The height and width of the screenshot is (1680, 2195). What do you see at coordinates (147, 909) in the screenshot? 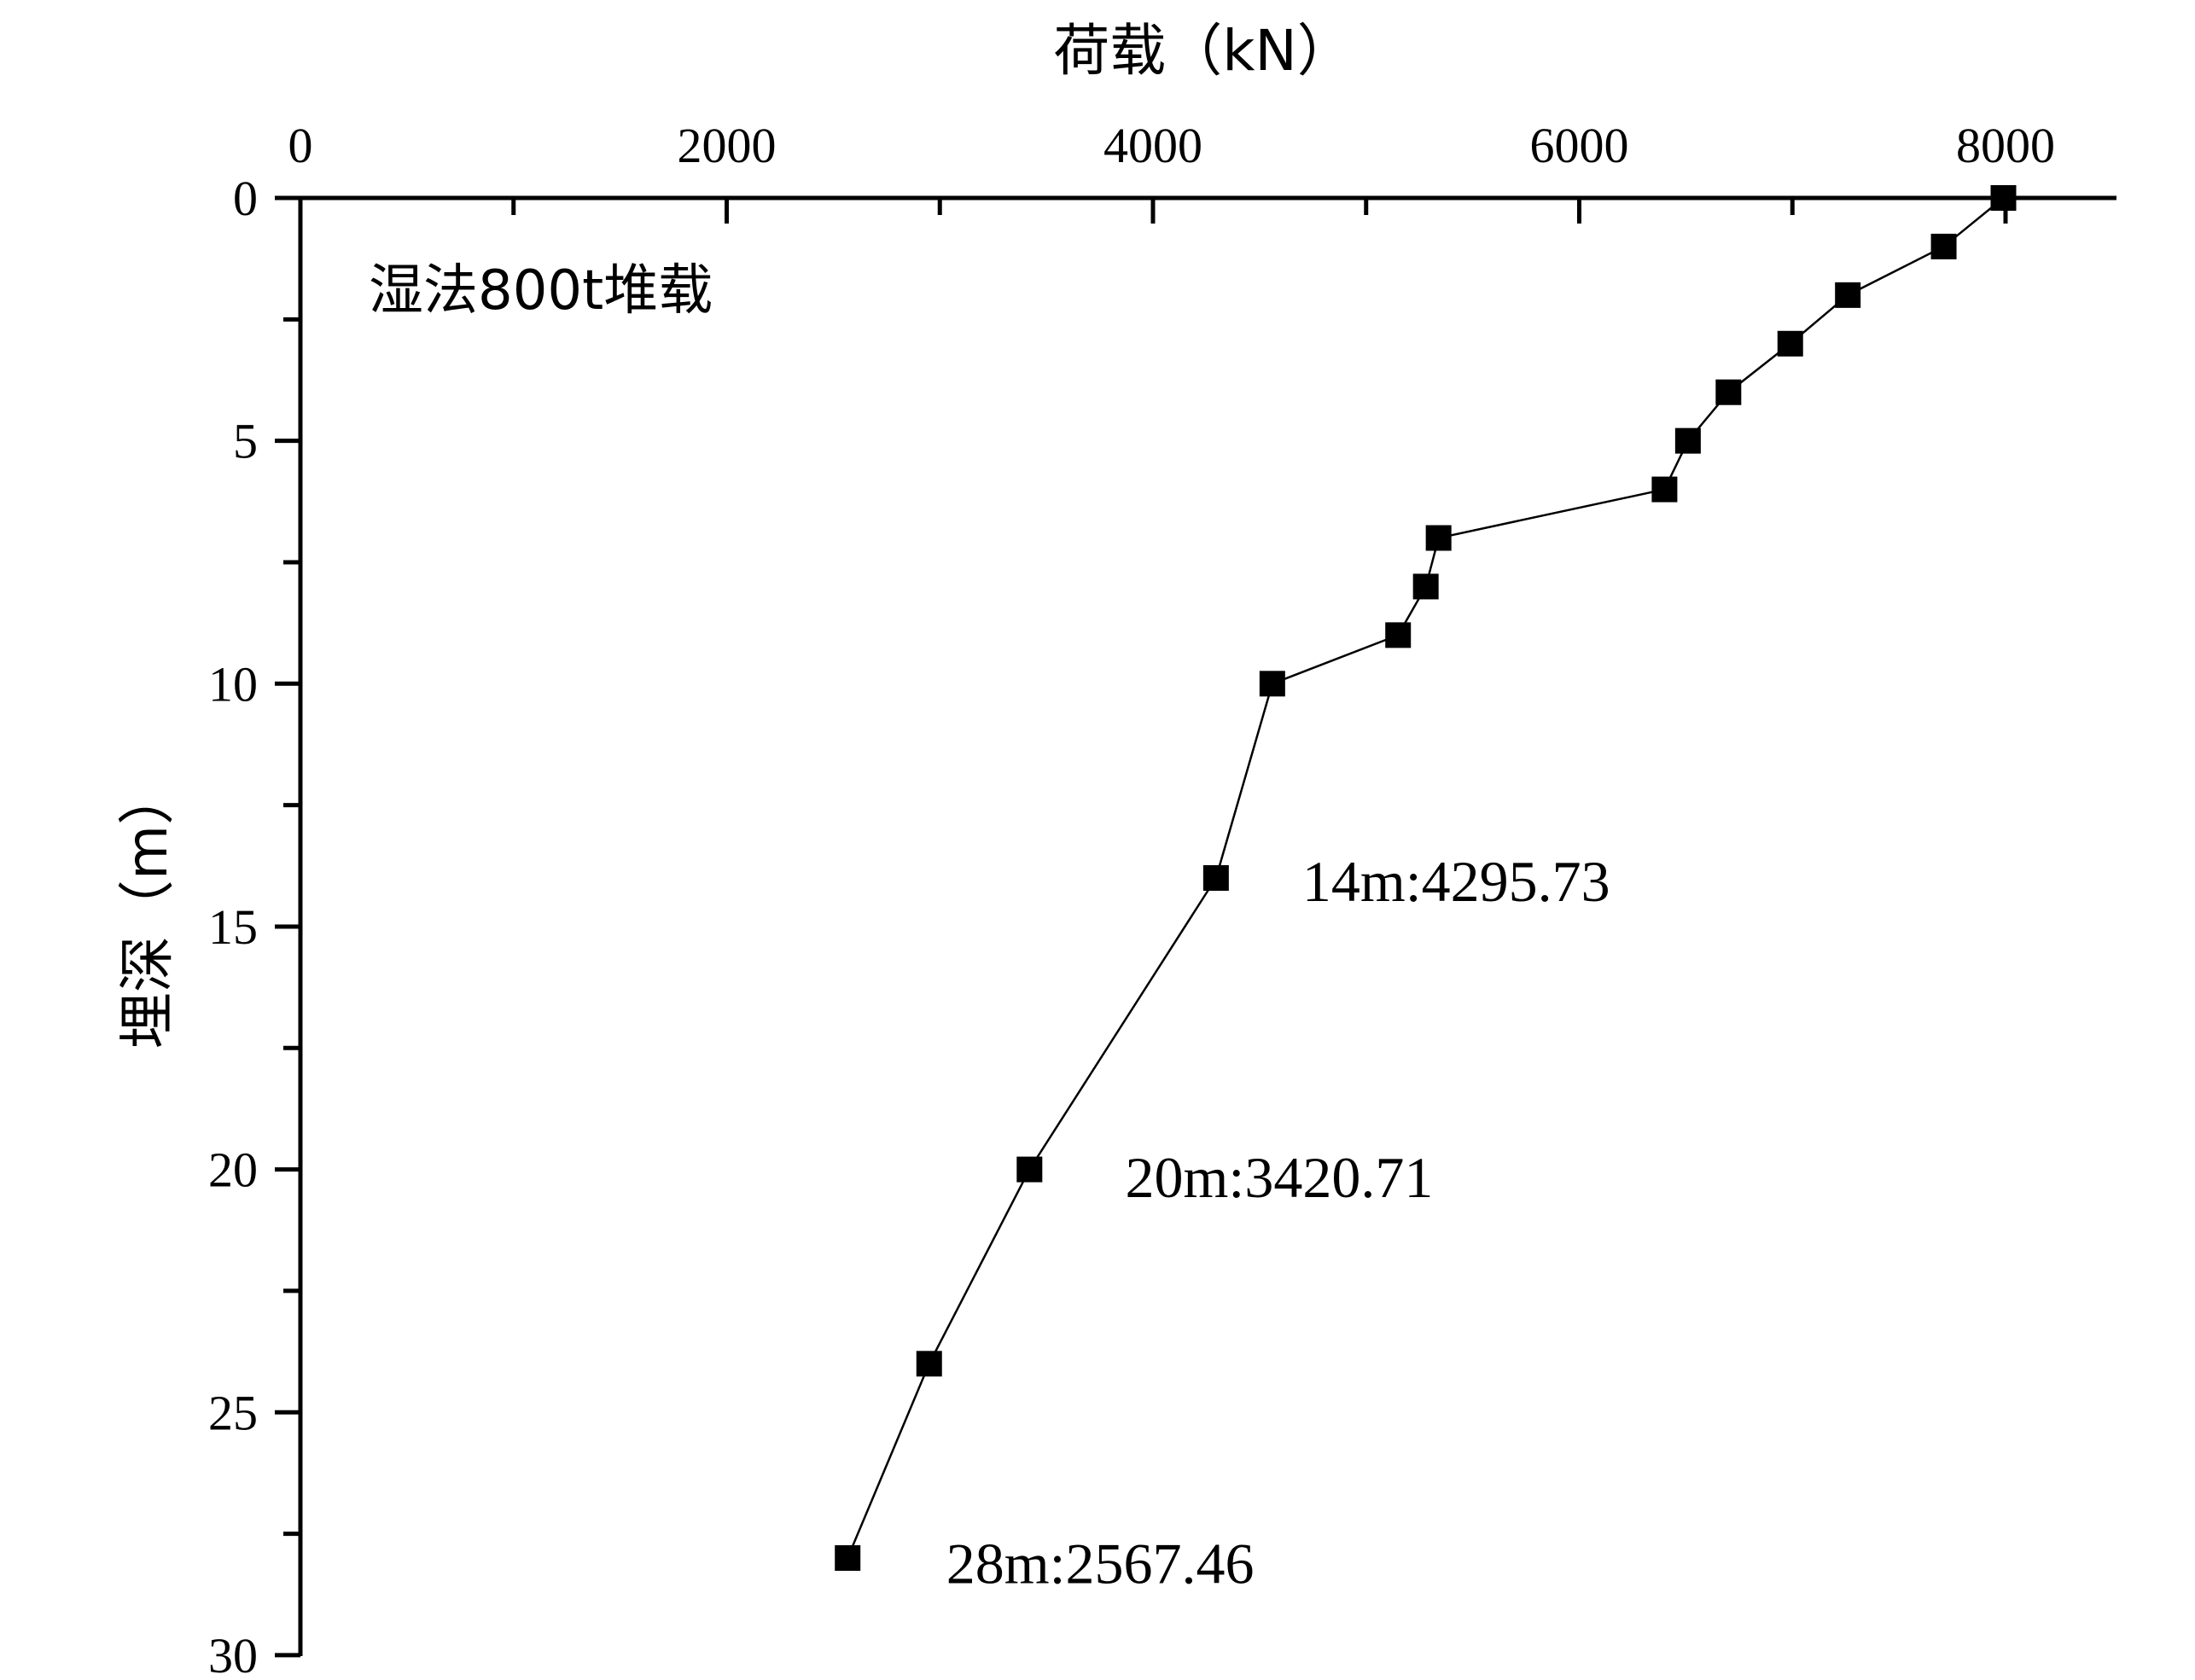
I see `y-axis-title: 埋深（m）` at bounding box center [147, 909].